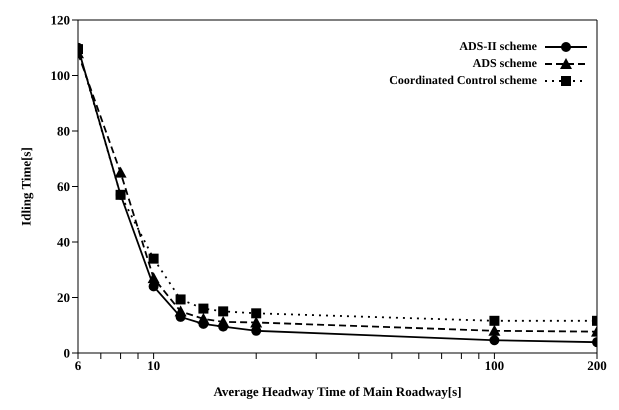 The height and width of the screenshot is (410, 619). What do you see at coordinates (63, 298) in the screenshot?
I see `y-tick-label: 20` at bounding box center [63, 298].